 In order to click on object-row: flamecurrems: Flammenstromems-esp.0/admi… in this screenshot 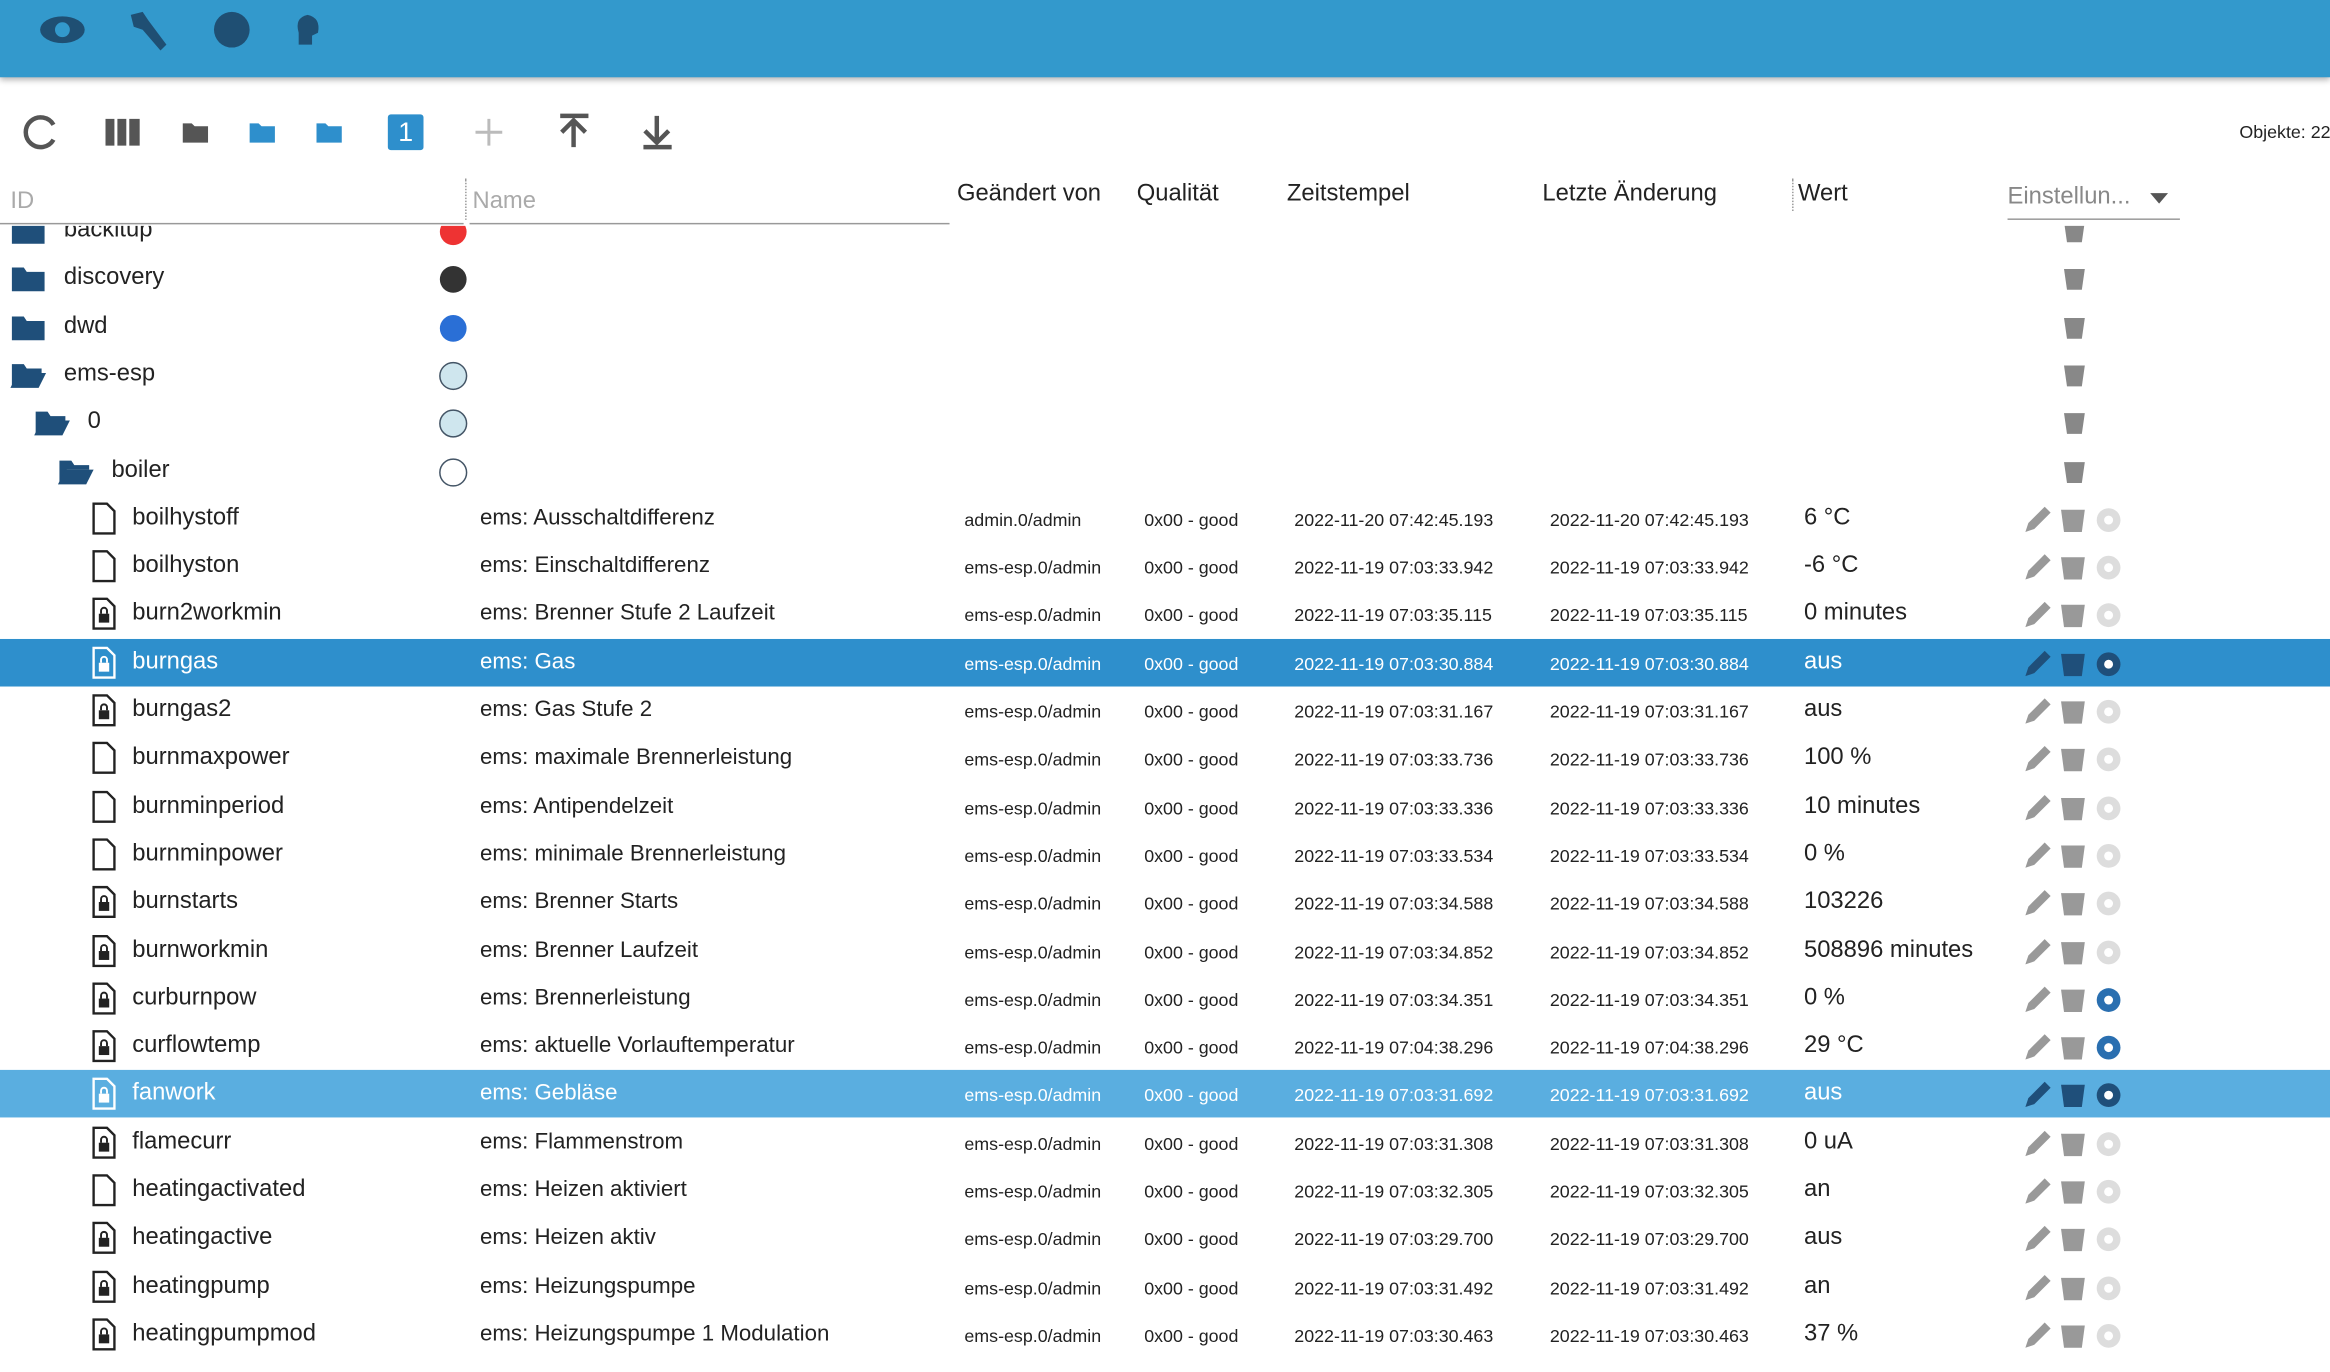, I will do `click(1165, 1142)`.